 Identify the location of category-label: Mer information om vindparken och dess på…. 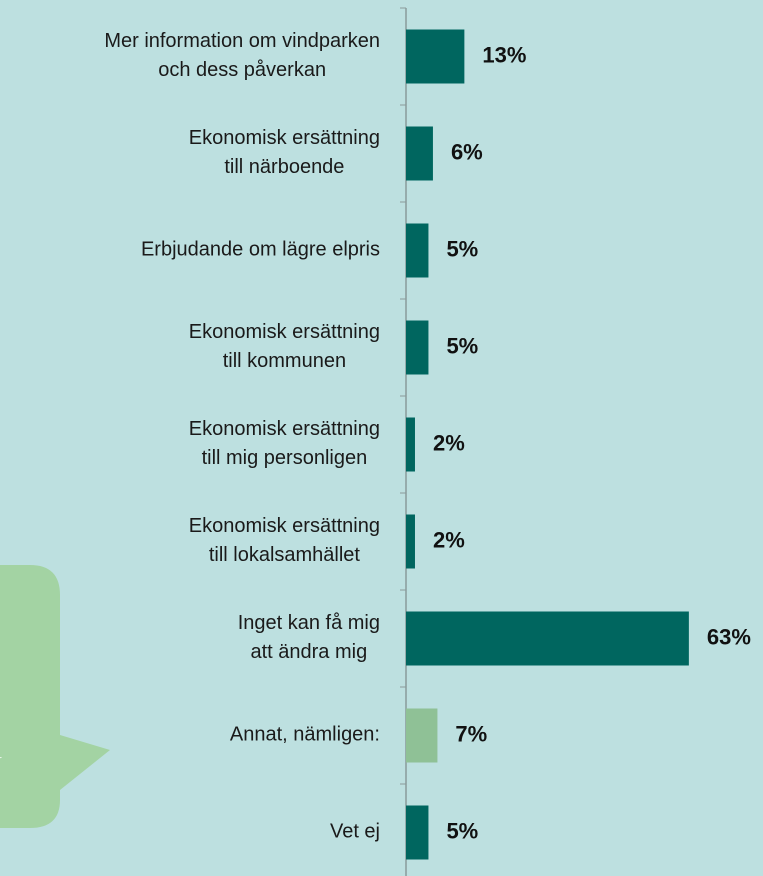
(242, 55).